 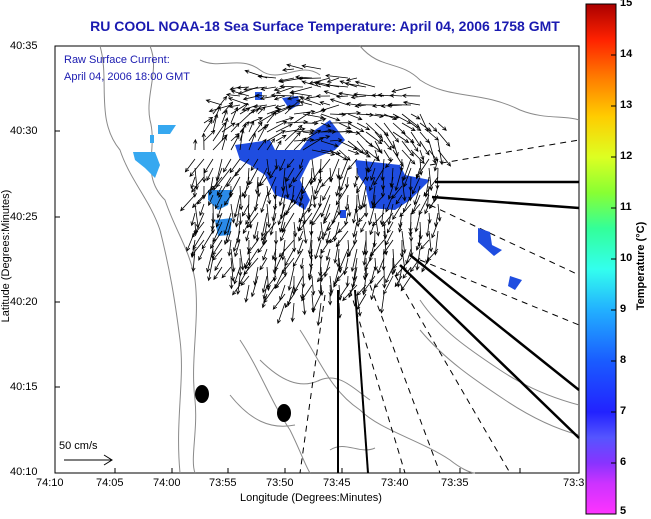 What do you see at coordinates (50, 483) in the screenshot?
I see `x-tick: 74:10` at bounding box center [50, 483].